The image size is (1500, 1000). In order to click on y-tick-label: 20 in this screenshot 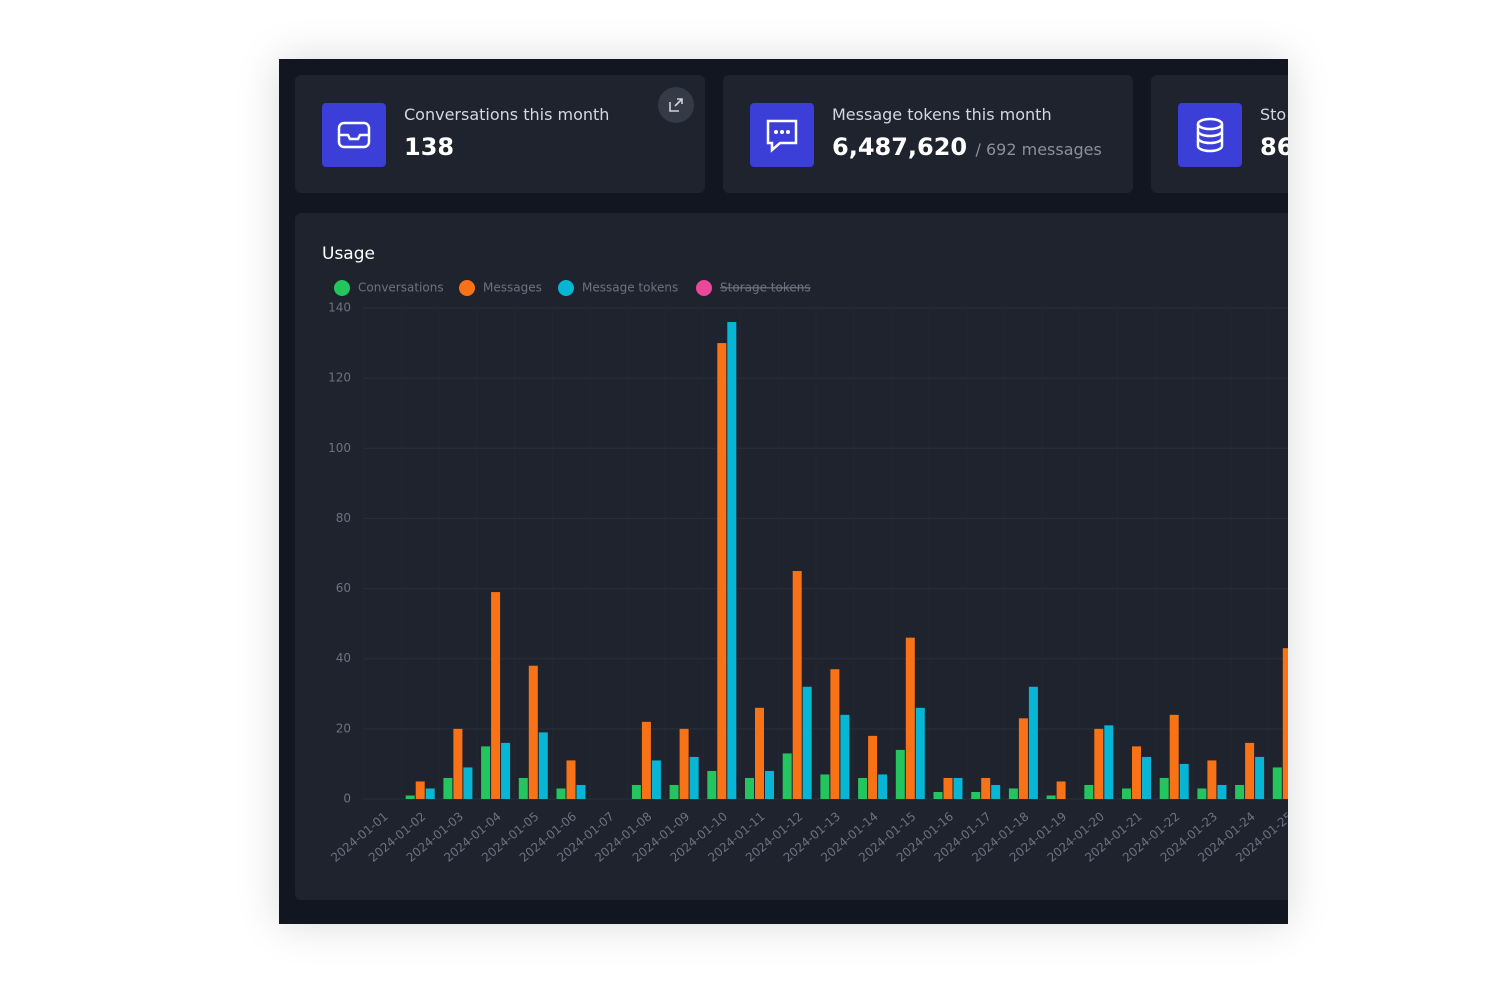, I will do `click(343, 728)`.